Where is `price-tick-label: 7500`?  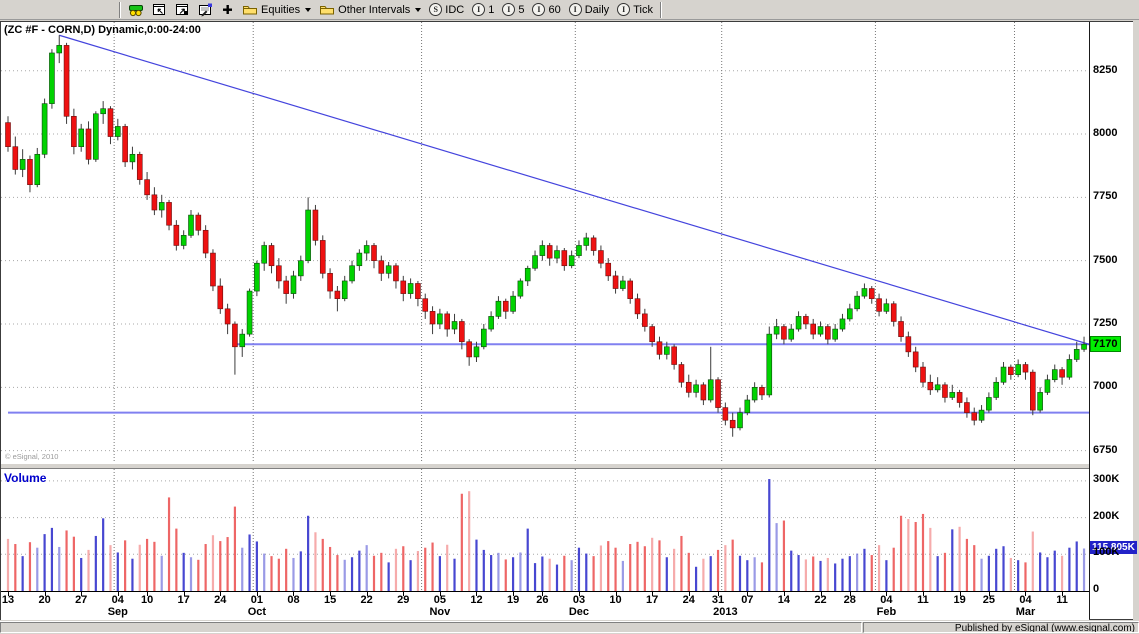 price-tick-label: 7500 is located at coordinates (1105, 259).